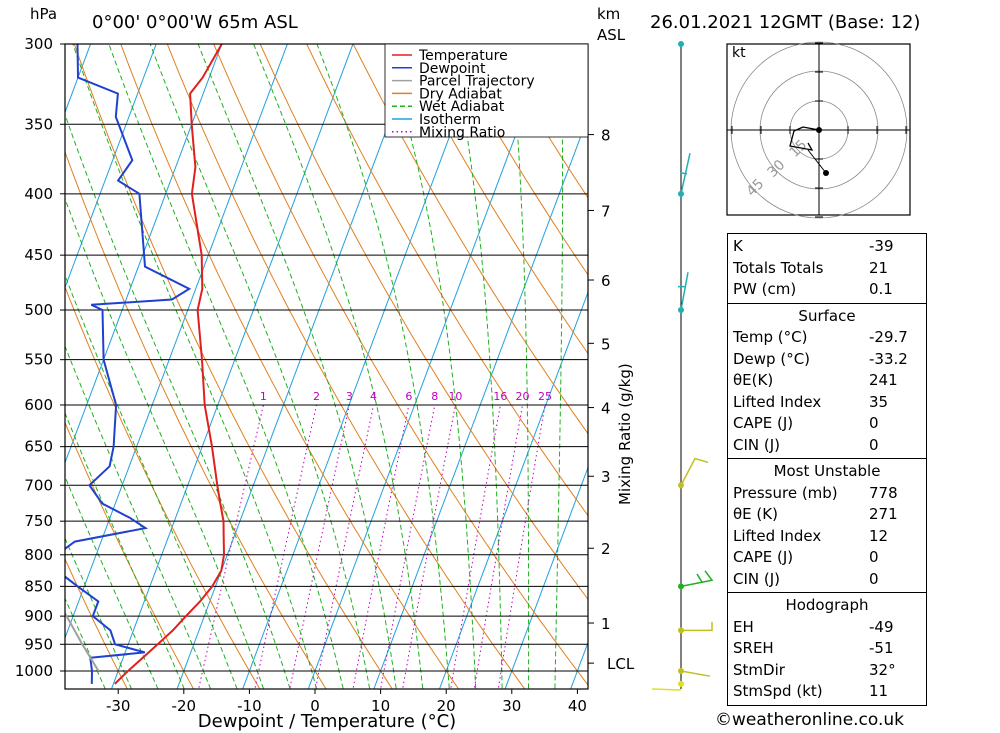  I want to click on x-tick-label: 30, so click(511, 706).